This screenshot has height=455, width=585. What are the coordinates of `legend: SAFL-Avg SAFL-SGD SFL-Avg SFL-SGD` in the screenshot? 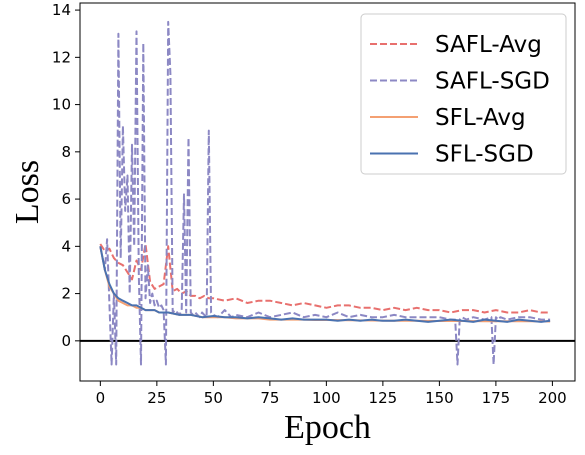 It's located at (463, 94).